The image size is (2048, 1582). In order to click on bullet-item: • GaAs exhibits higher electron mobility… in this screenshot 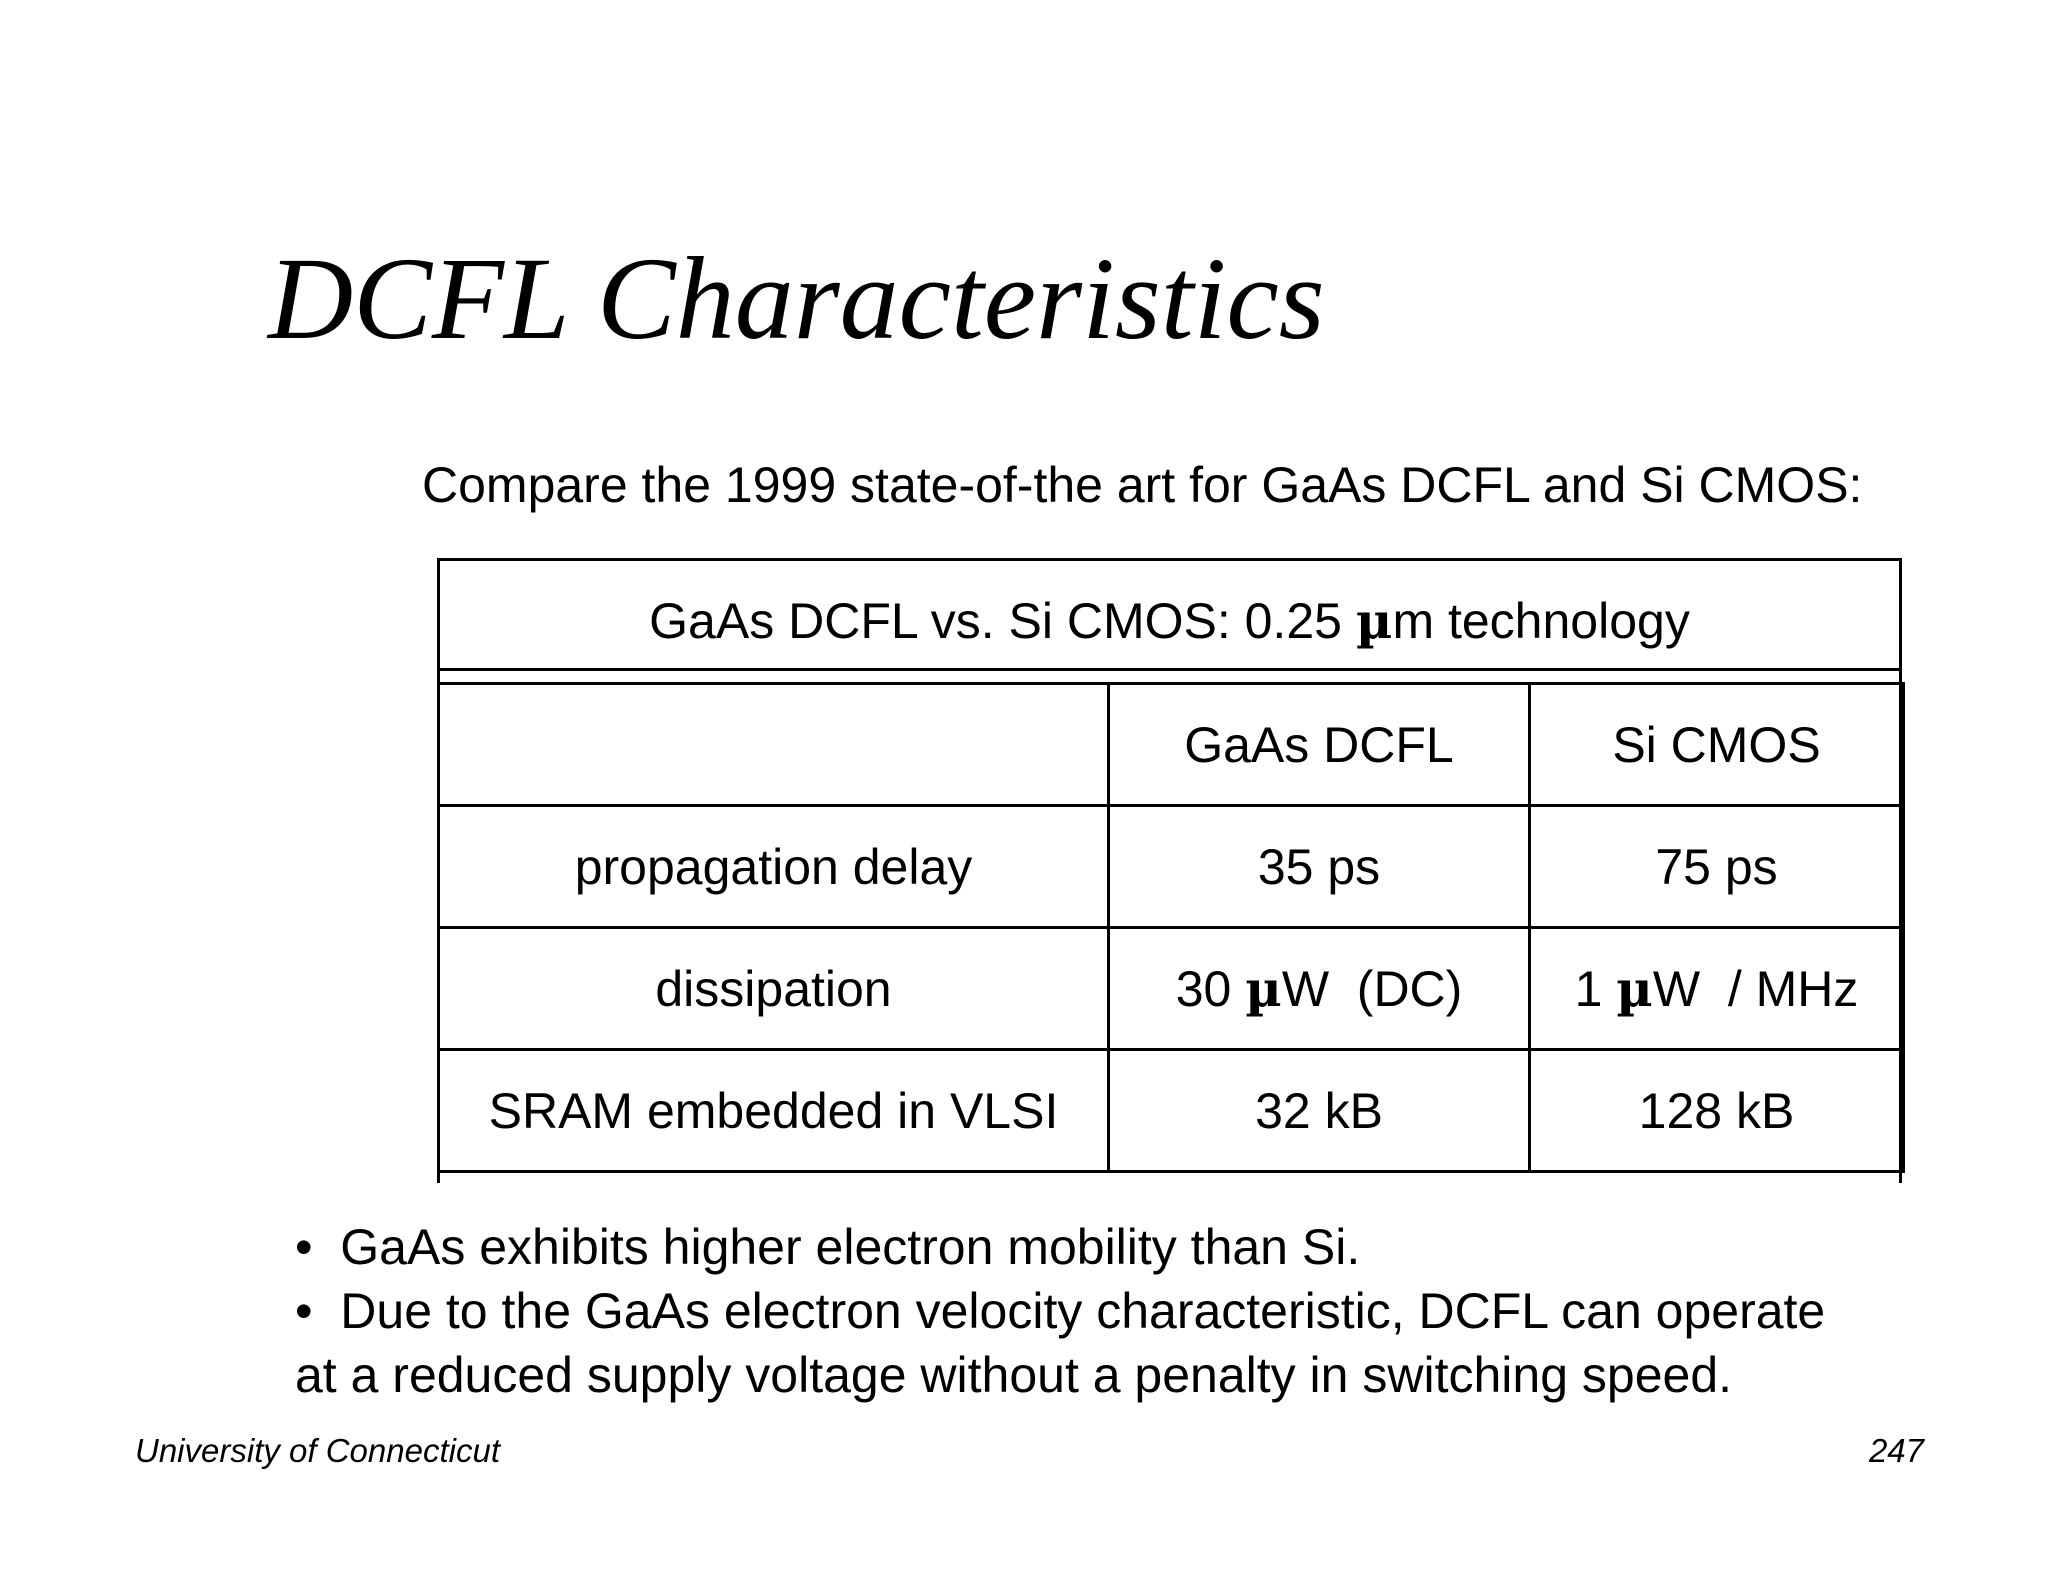, I will do `click(828, 1247)`.